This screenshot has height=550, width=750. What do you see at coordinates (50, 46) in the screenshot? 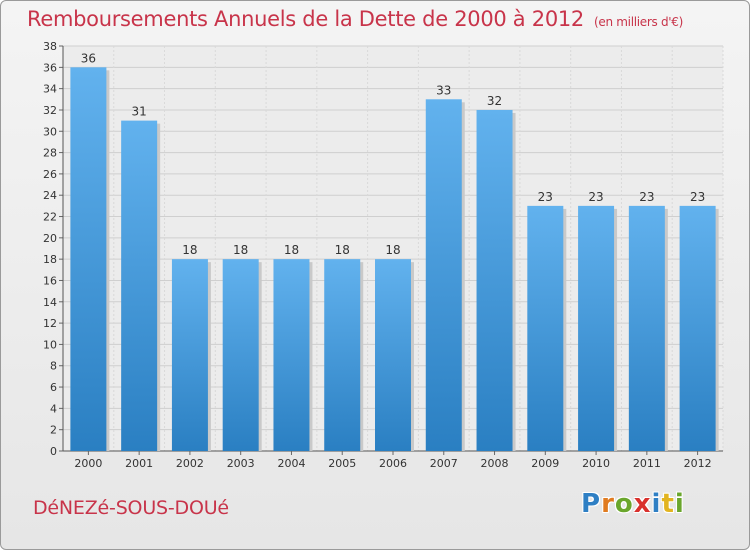
I see `y-tick-label: 38` at bounding box center [50, 46].